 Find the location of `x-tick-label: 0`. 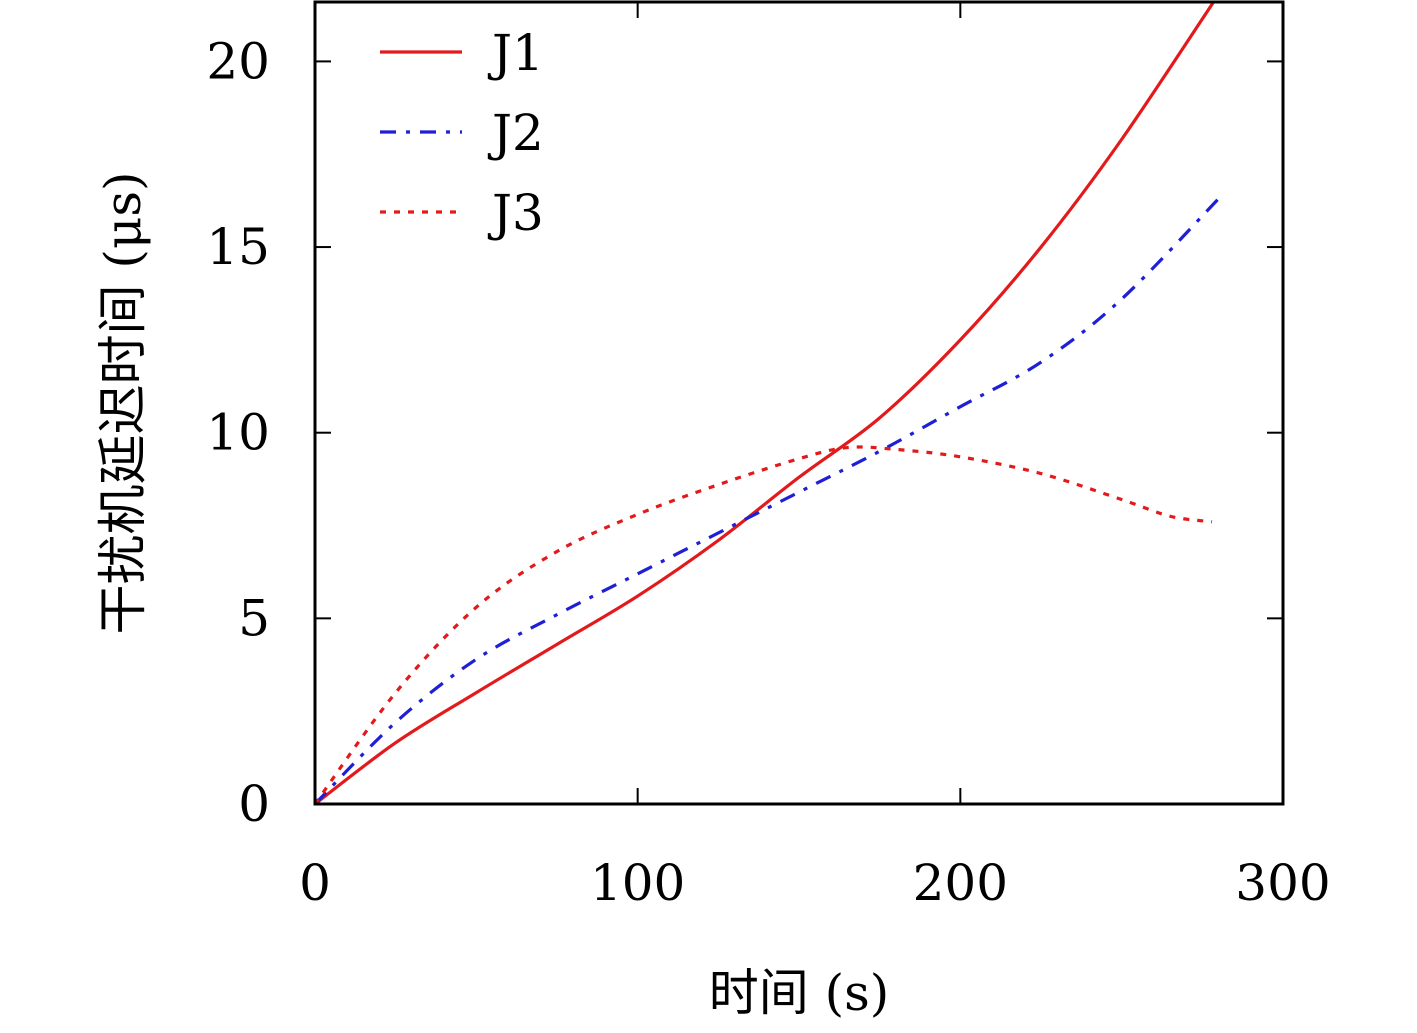

x-tick-label: 0 is located at coordinates (315, 883).